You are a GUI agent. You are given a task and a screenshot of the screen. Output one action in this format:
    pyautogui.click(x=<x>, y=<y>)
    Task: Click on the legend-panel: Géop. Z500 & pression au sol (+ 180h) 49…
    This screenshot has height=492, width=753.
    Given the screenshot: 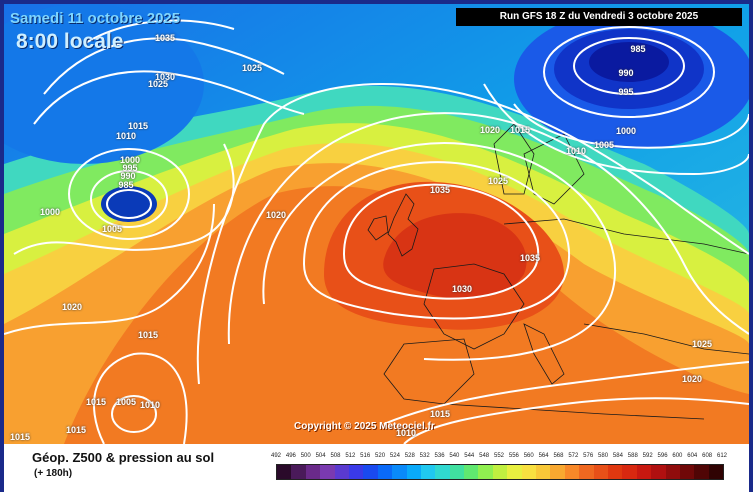 What is the action you would take?
    pyautogui.click(x=376, y=468)
    